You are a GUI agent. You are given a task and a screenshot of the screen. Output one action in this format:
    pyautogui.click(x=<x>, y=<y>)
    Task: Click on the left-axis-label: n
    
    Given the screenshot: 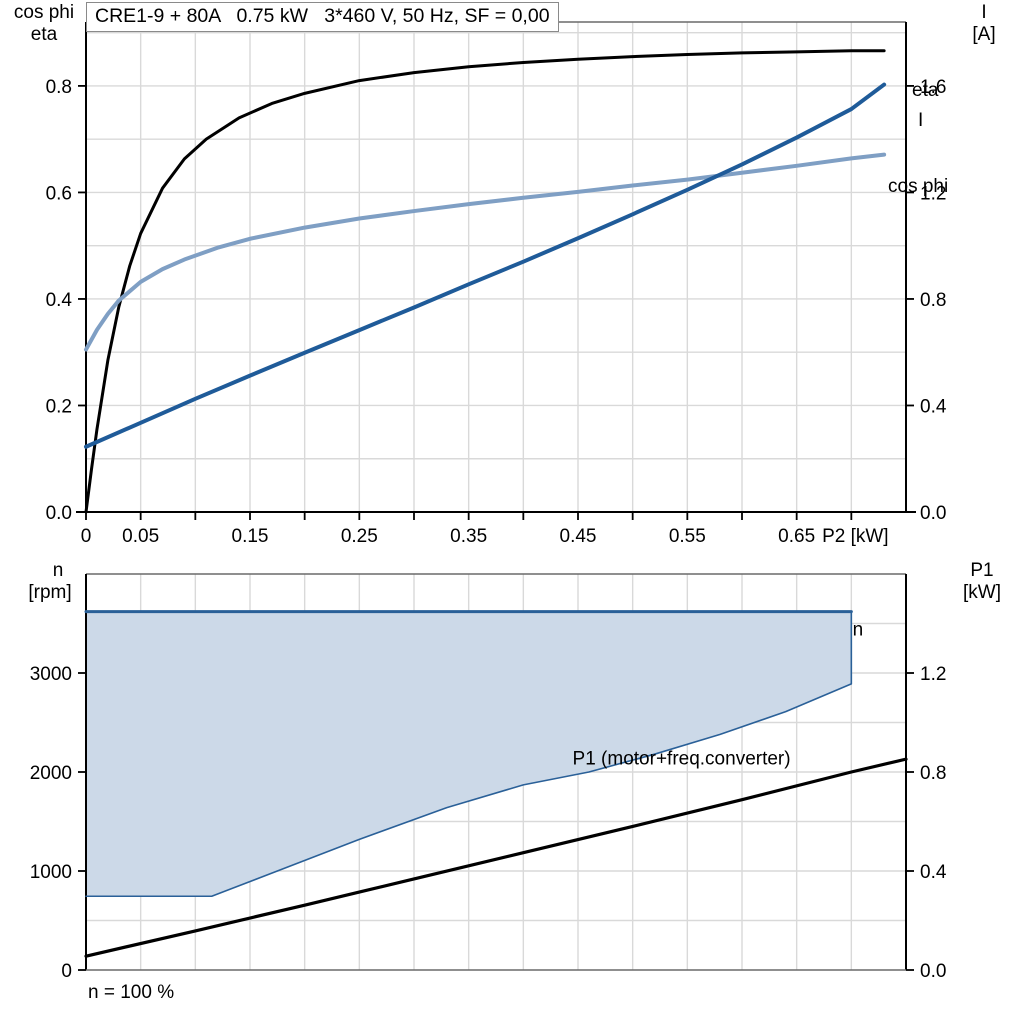 What is the action you would take?
    pyautogui.click(x=58, y=570)
    